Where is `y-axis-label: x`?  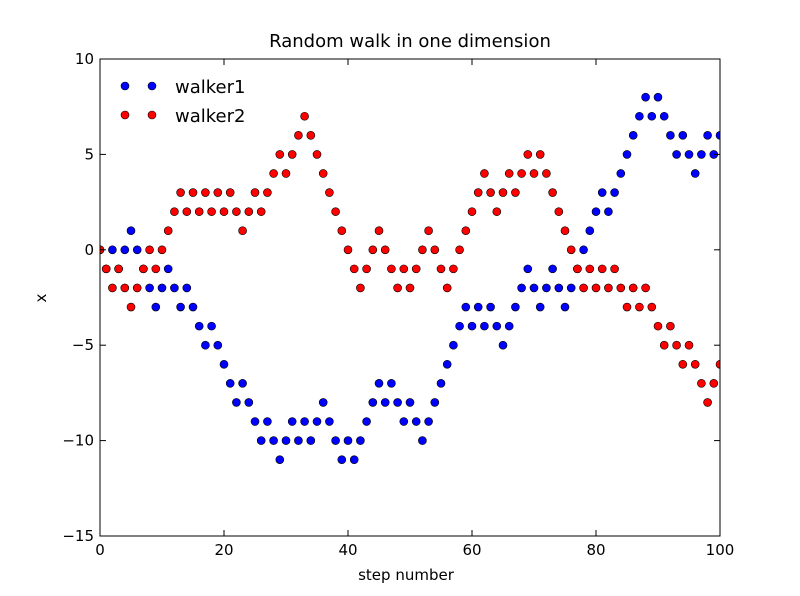
y-axis-label: x is located at coordinates (41, 297).